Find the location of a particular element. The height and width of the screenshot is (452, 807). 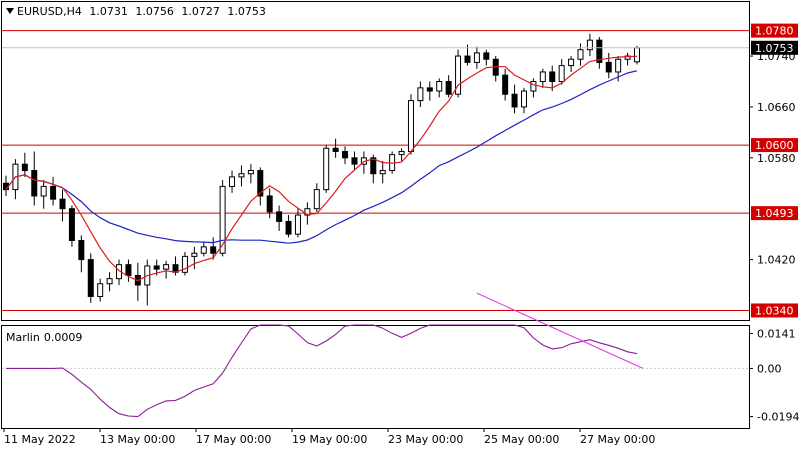

time-label: 13 May 00:00 is located at coordinates (137, 439).